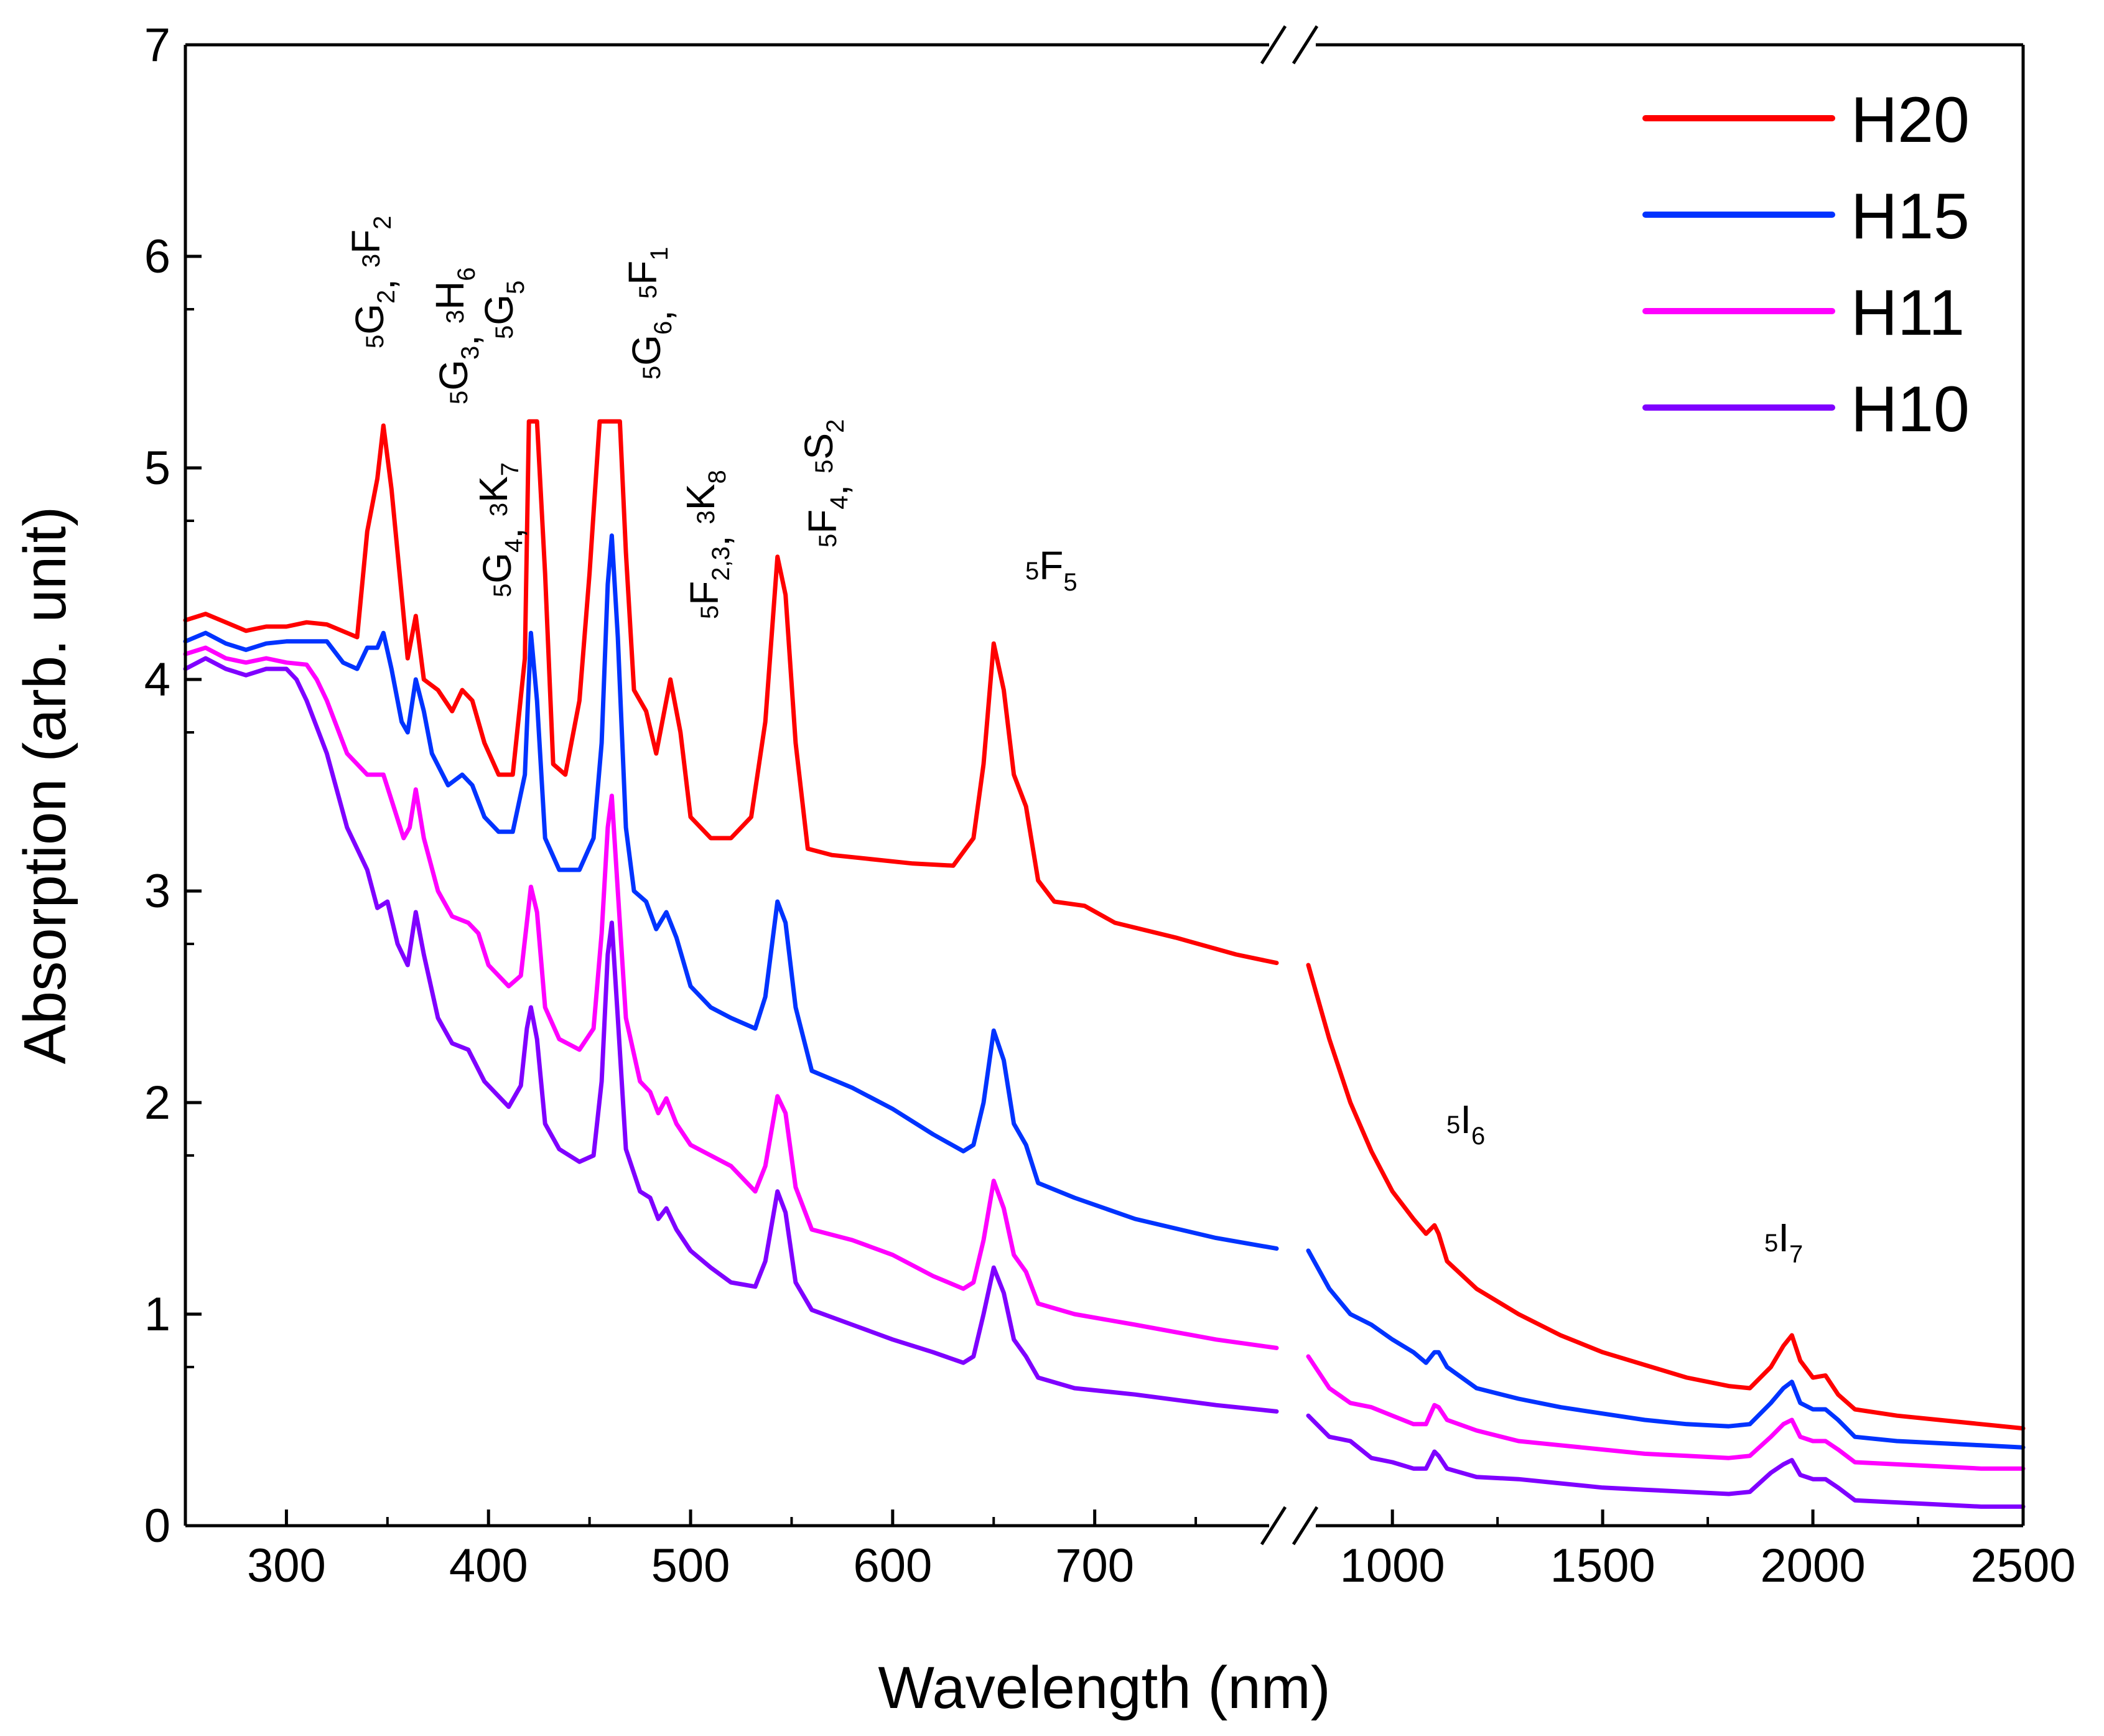 Image resolution: width=2104 pixels, height=1736 pixels. What do you see at coordinates (45, 785) in the screenshot?
I see `y-axis-title: Absorption (arb. unit)` at bounding box center [45, 785].